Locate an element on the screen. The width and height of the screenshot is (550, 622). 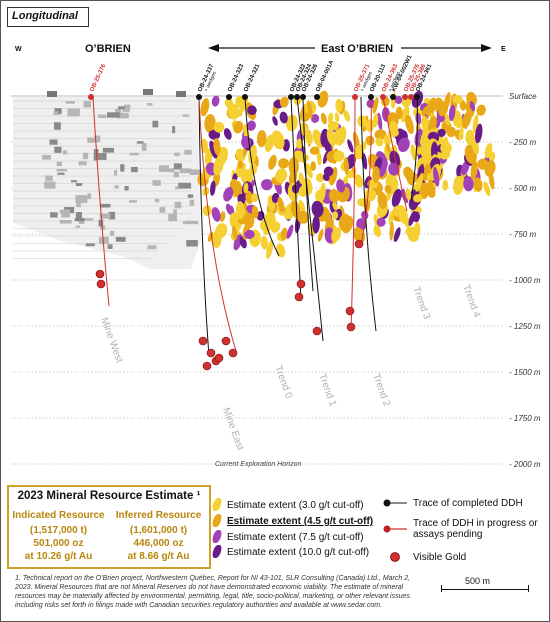
section-title: Longitudinal is located at coordinates (45, 16).